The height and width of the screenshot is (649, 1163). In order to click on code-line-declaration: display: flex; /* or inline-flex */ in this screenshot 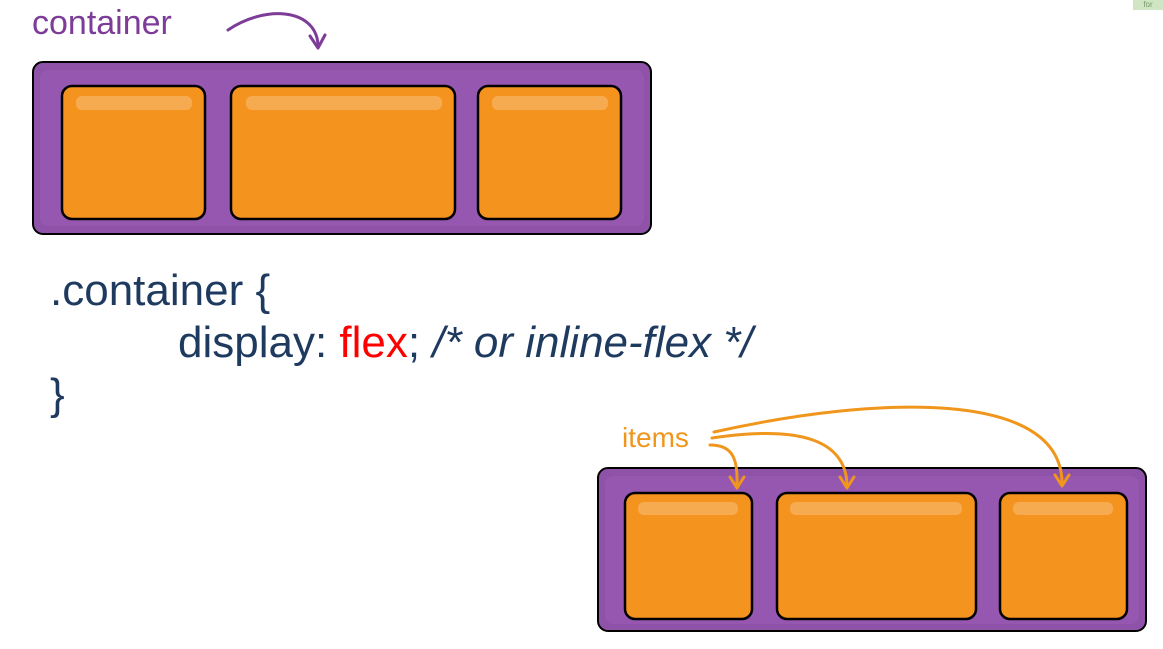, I will do `click(401, 343)`.